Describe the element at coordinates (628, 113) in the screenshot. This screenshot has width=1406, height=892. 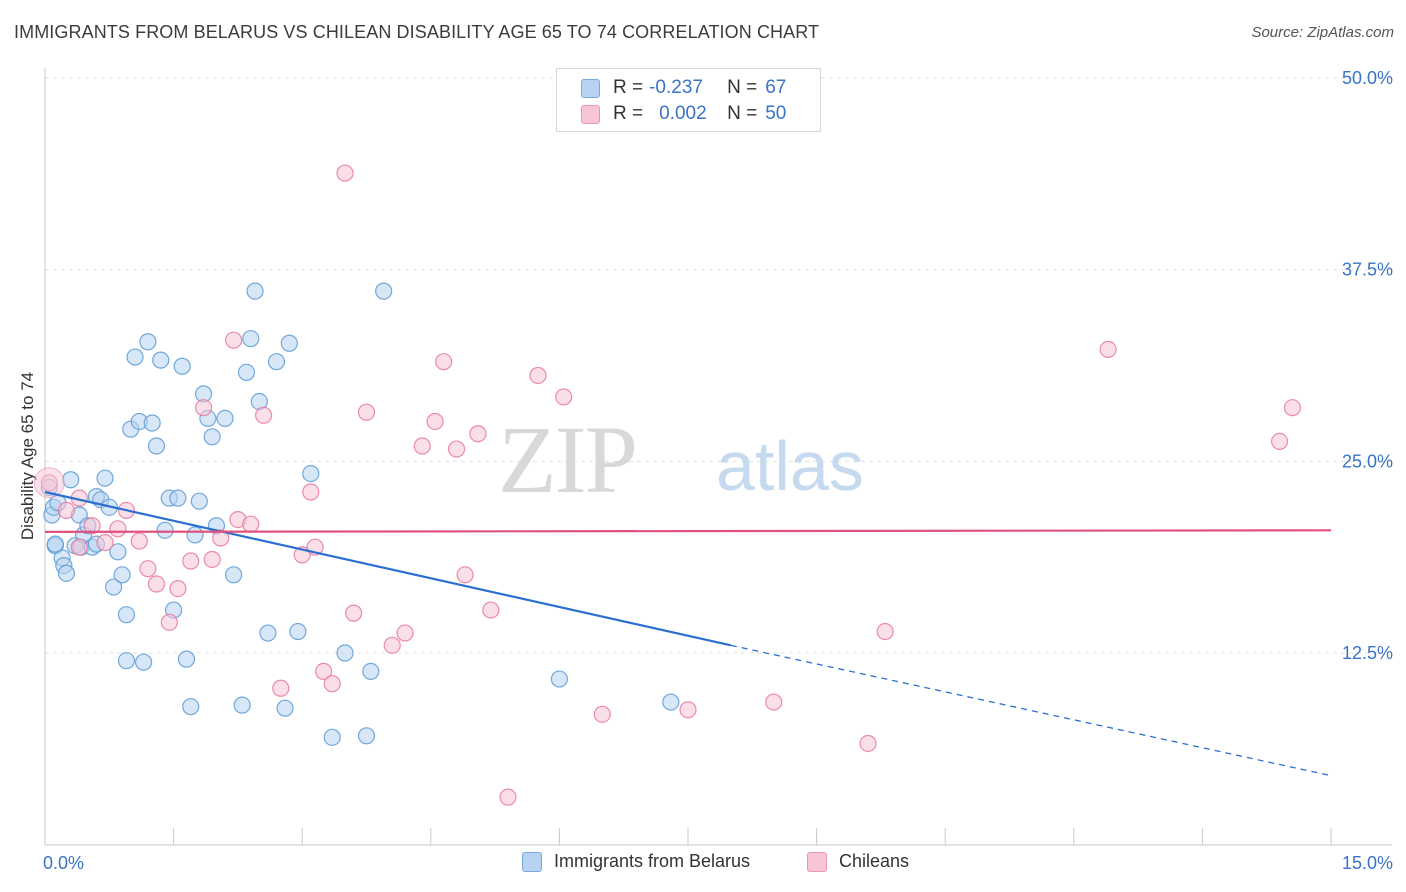
I see `legend-r-label: R =` at that location.